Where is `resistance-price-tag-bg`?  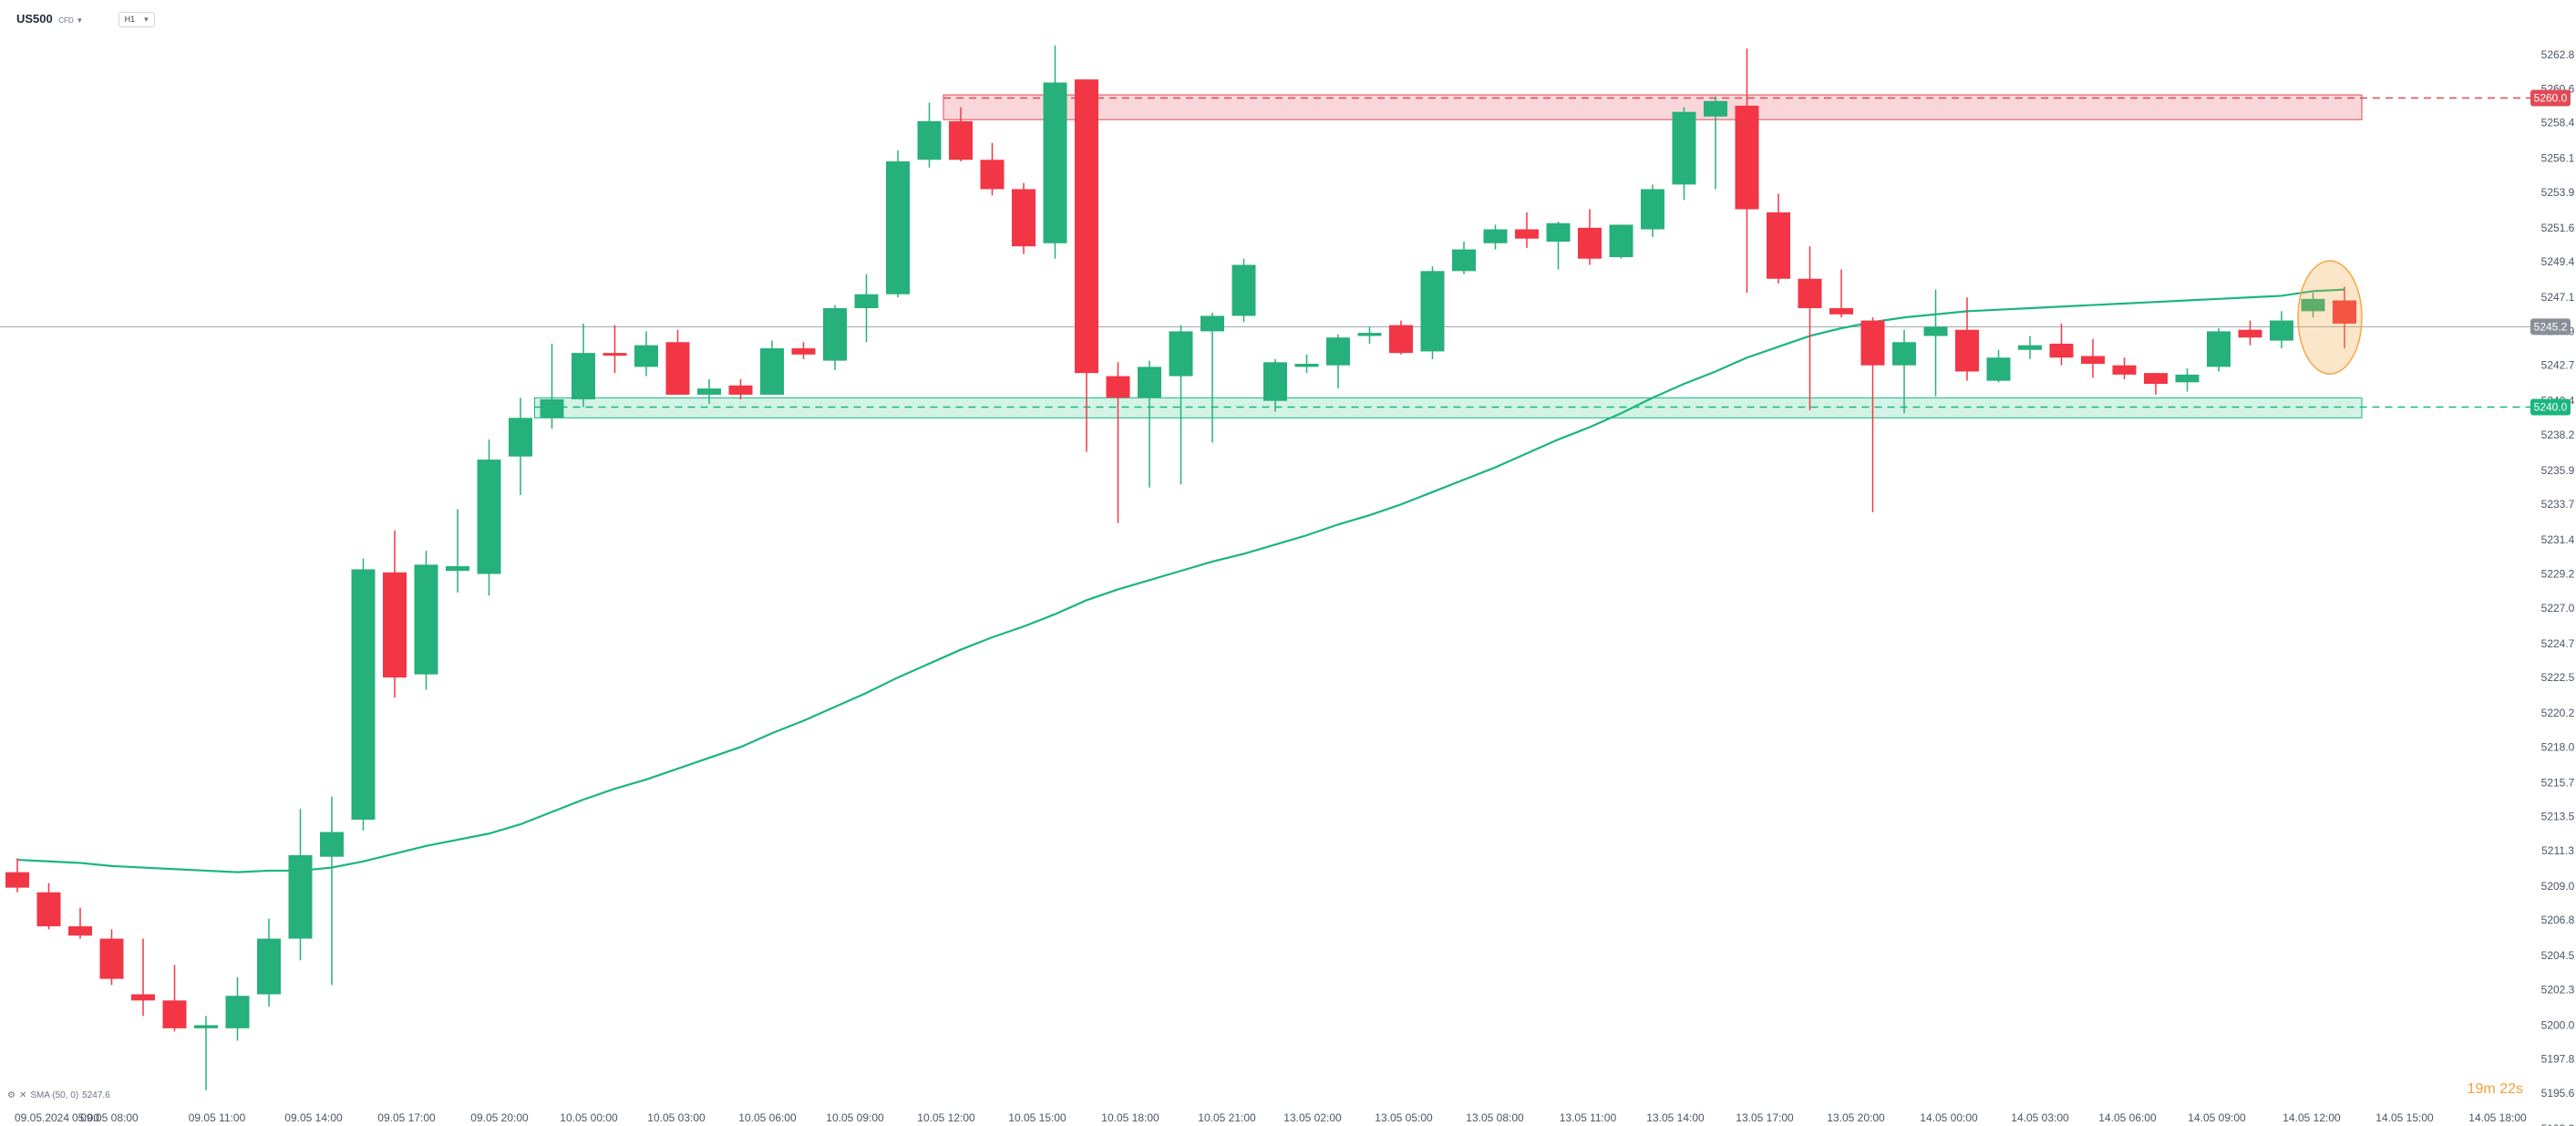 resistance-price-tag-bg is located at coordinates (2550, 98).